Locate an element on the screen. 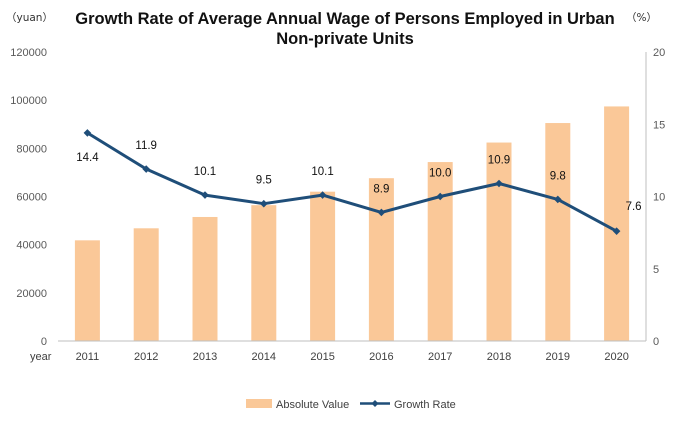 The height and width of the screenshot is (438, 684). y-left-unit: （yuan） is located at coordinates (29, 18).